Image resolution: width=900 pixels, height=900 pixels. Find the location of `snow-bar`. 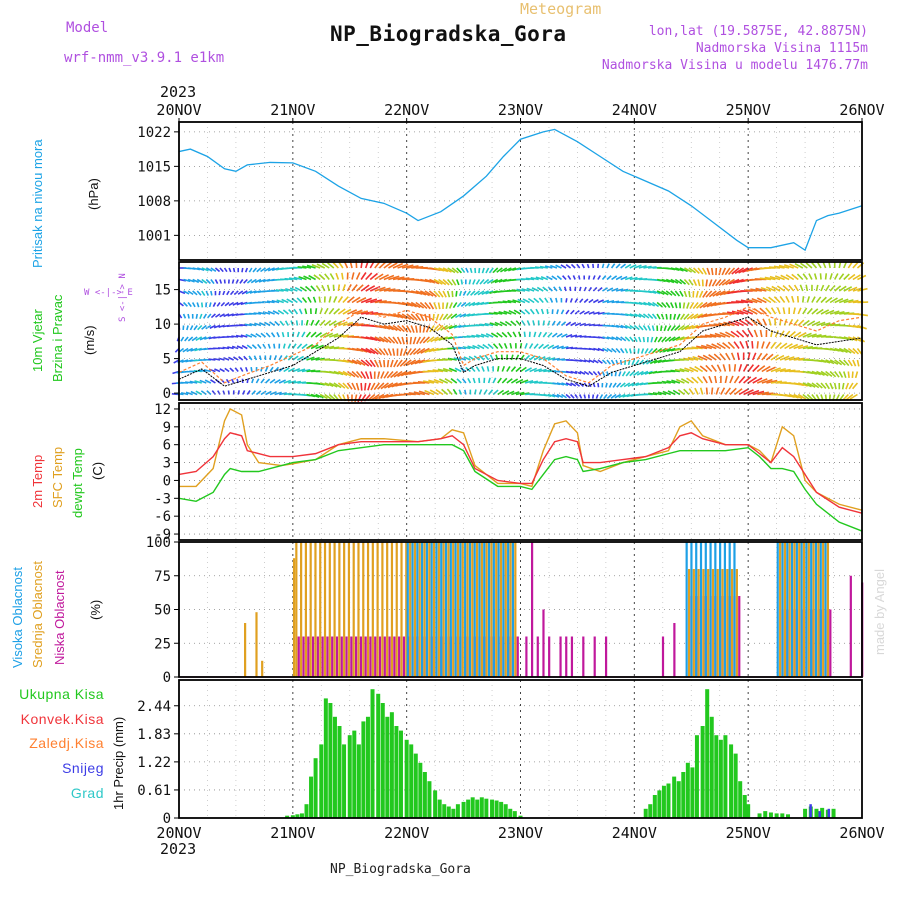

snow-bar is located at coordinates (829, 813).